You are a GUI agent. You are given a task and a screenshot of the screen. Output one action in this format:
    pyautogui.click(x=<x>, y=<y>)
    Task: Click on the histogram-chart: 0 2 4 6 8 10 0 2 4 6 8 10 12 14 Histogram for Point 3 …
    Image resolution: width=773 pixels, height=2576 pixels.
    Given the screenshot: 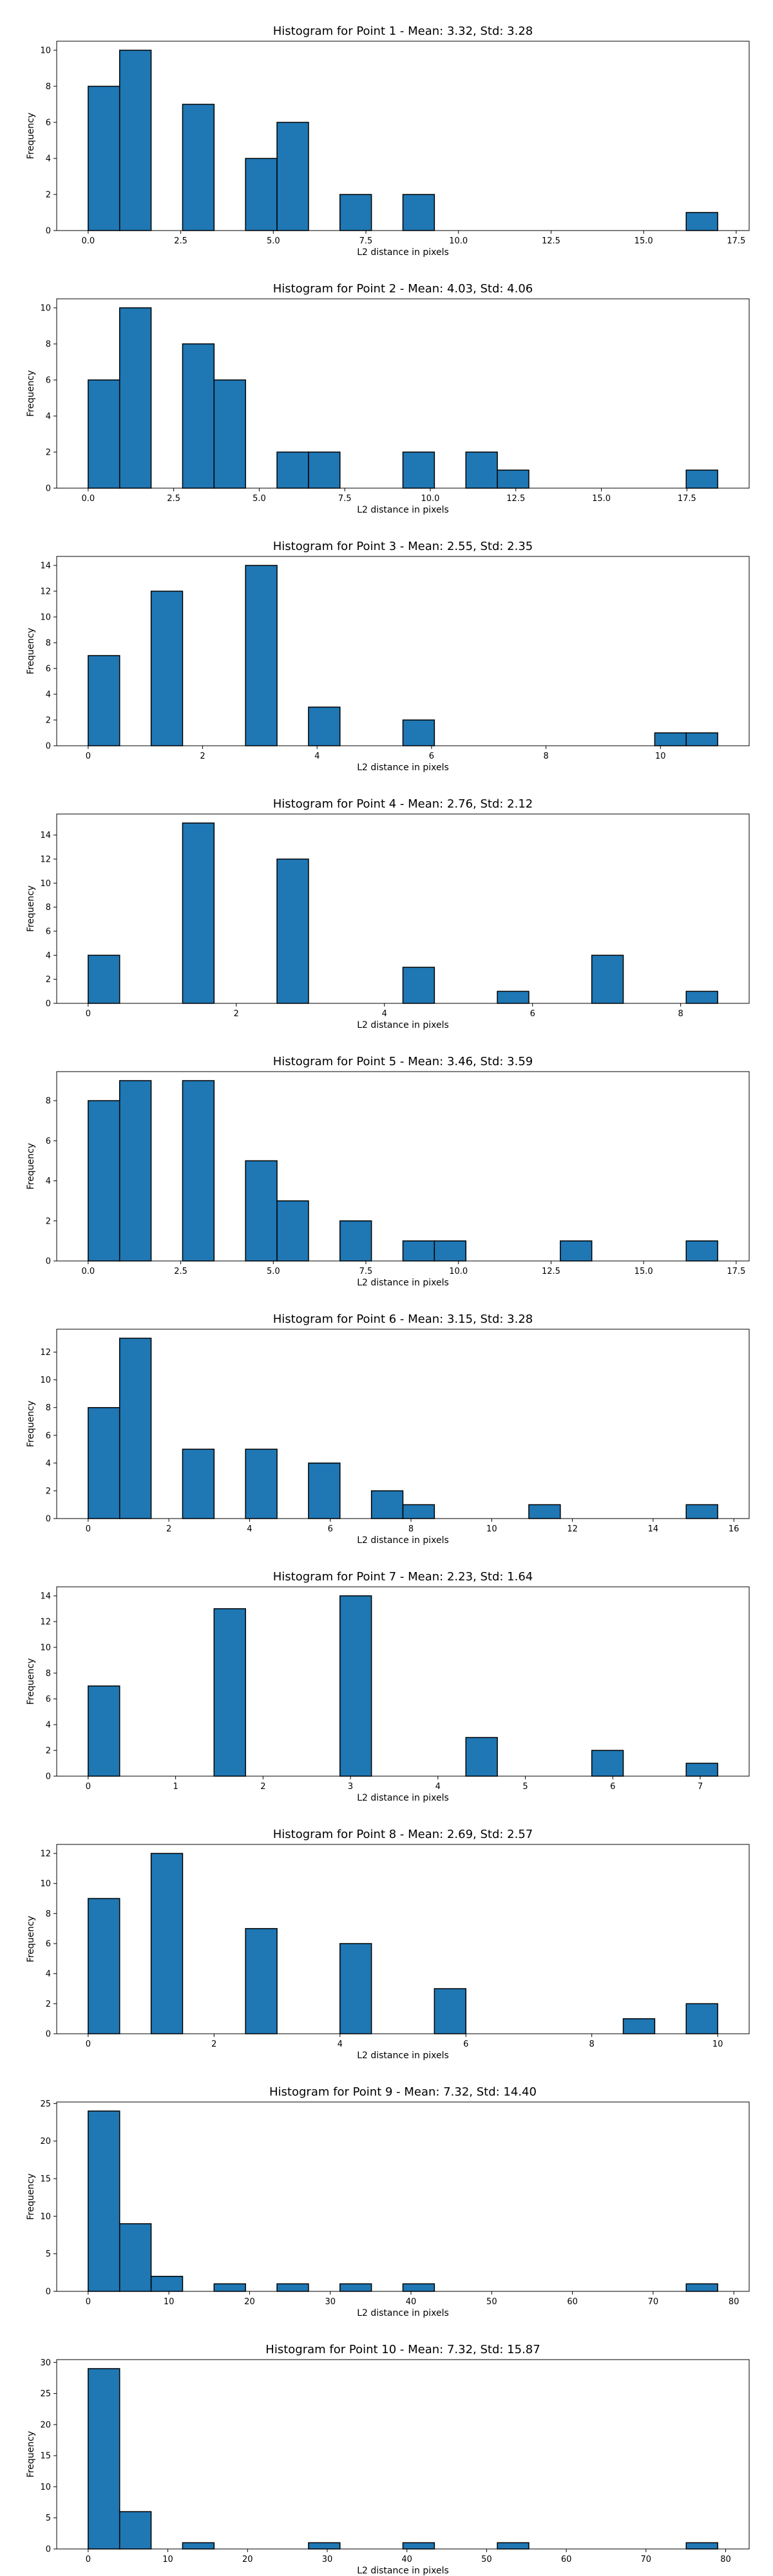 What is the action you would take?
    pyautogui.click(x=388, y=656)
    